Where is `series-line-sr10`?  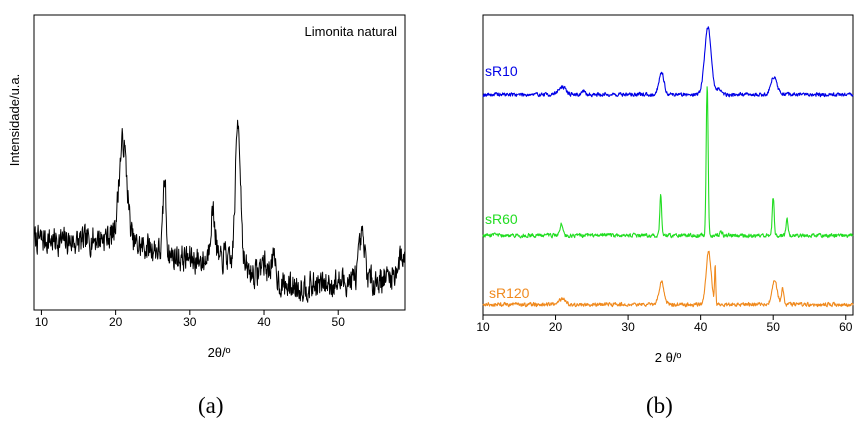 series-line-sr10 is located at coordinates (668, 62).